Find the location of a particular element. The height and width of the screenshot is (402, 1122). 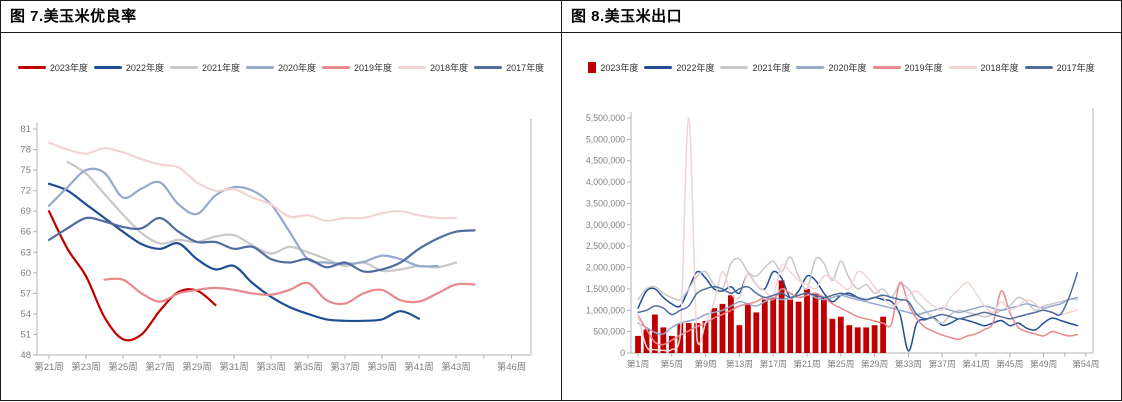

legend-item-2018: 2018年度 is located at coordinates (433, 67).